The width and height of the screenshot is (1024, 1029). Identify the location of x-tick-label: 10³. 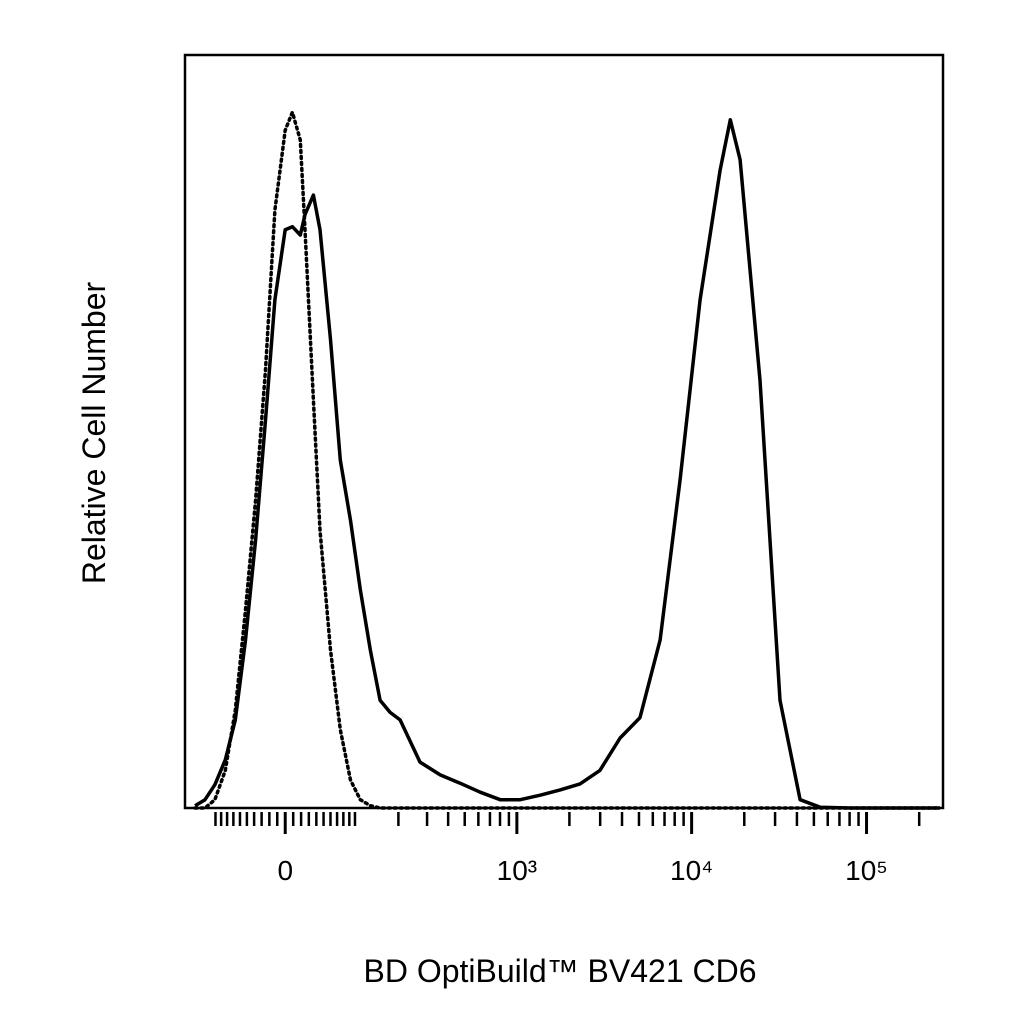
(517, 870).